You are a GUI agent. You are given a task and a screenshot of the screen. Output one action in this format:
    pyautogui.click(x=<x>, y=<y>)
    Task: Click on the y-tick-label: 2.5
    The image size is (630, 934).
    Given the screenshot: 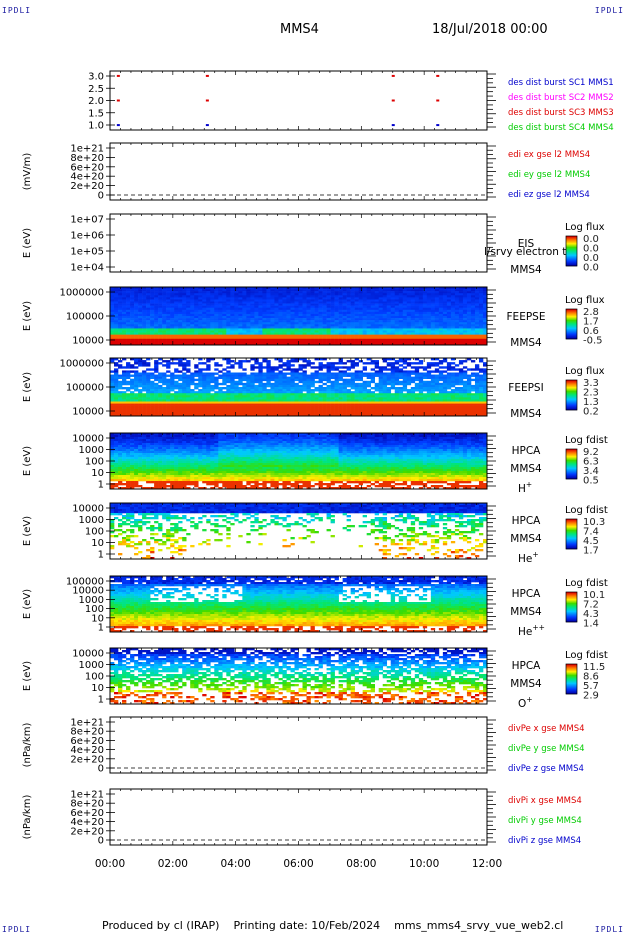 What is the action you would take?
    pyautogui.click(x=96, y=89)
    